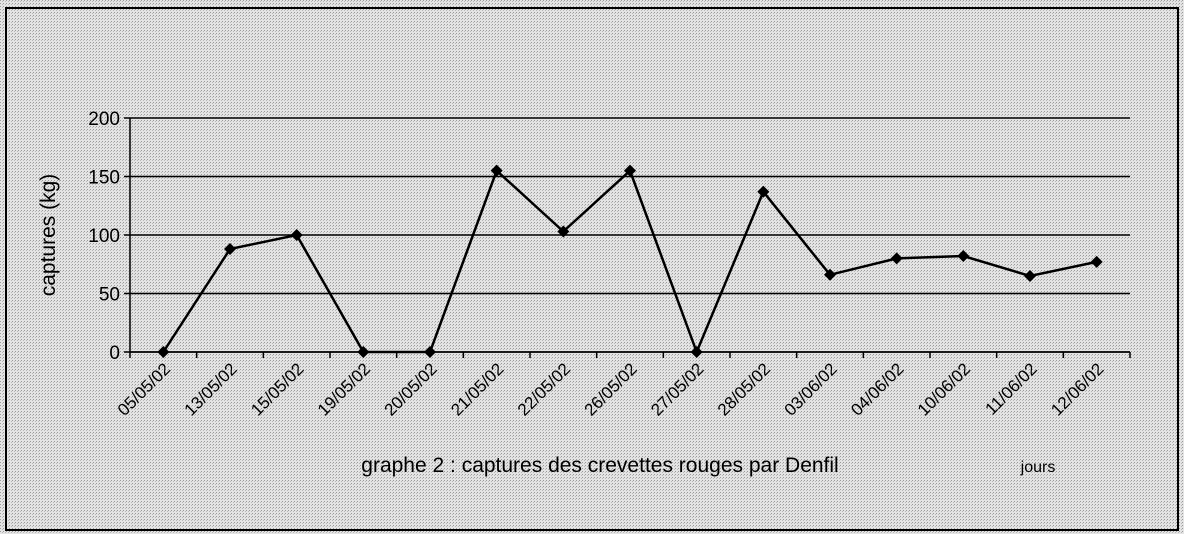 The width and height of the screenshot is (1184, 539). I want to click on y-tick-label: 100, so click(104, 236).